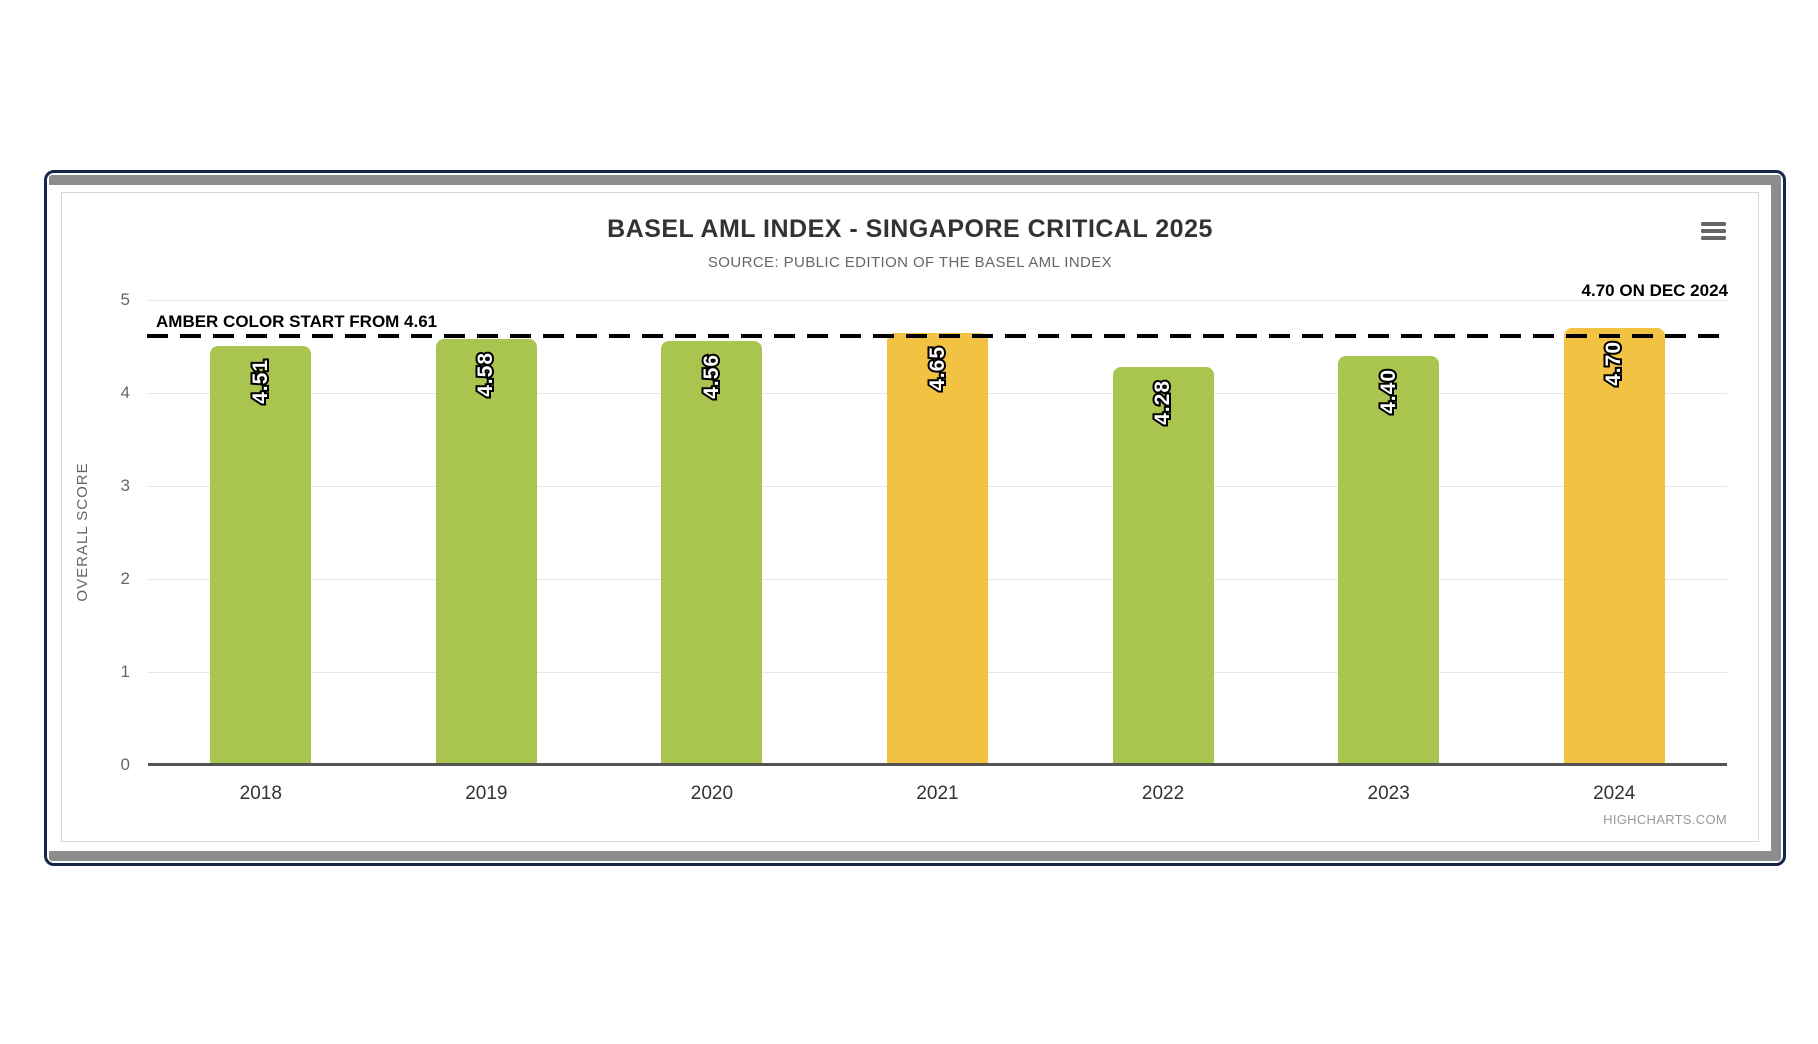 The height and width of the screenshot is (1044, 1818). I want to click on highcharts-credit: HIGHCHARTS.COM, so click(1665, 819).